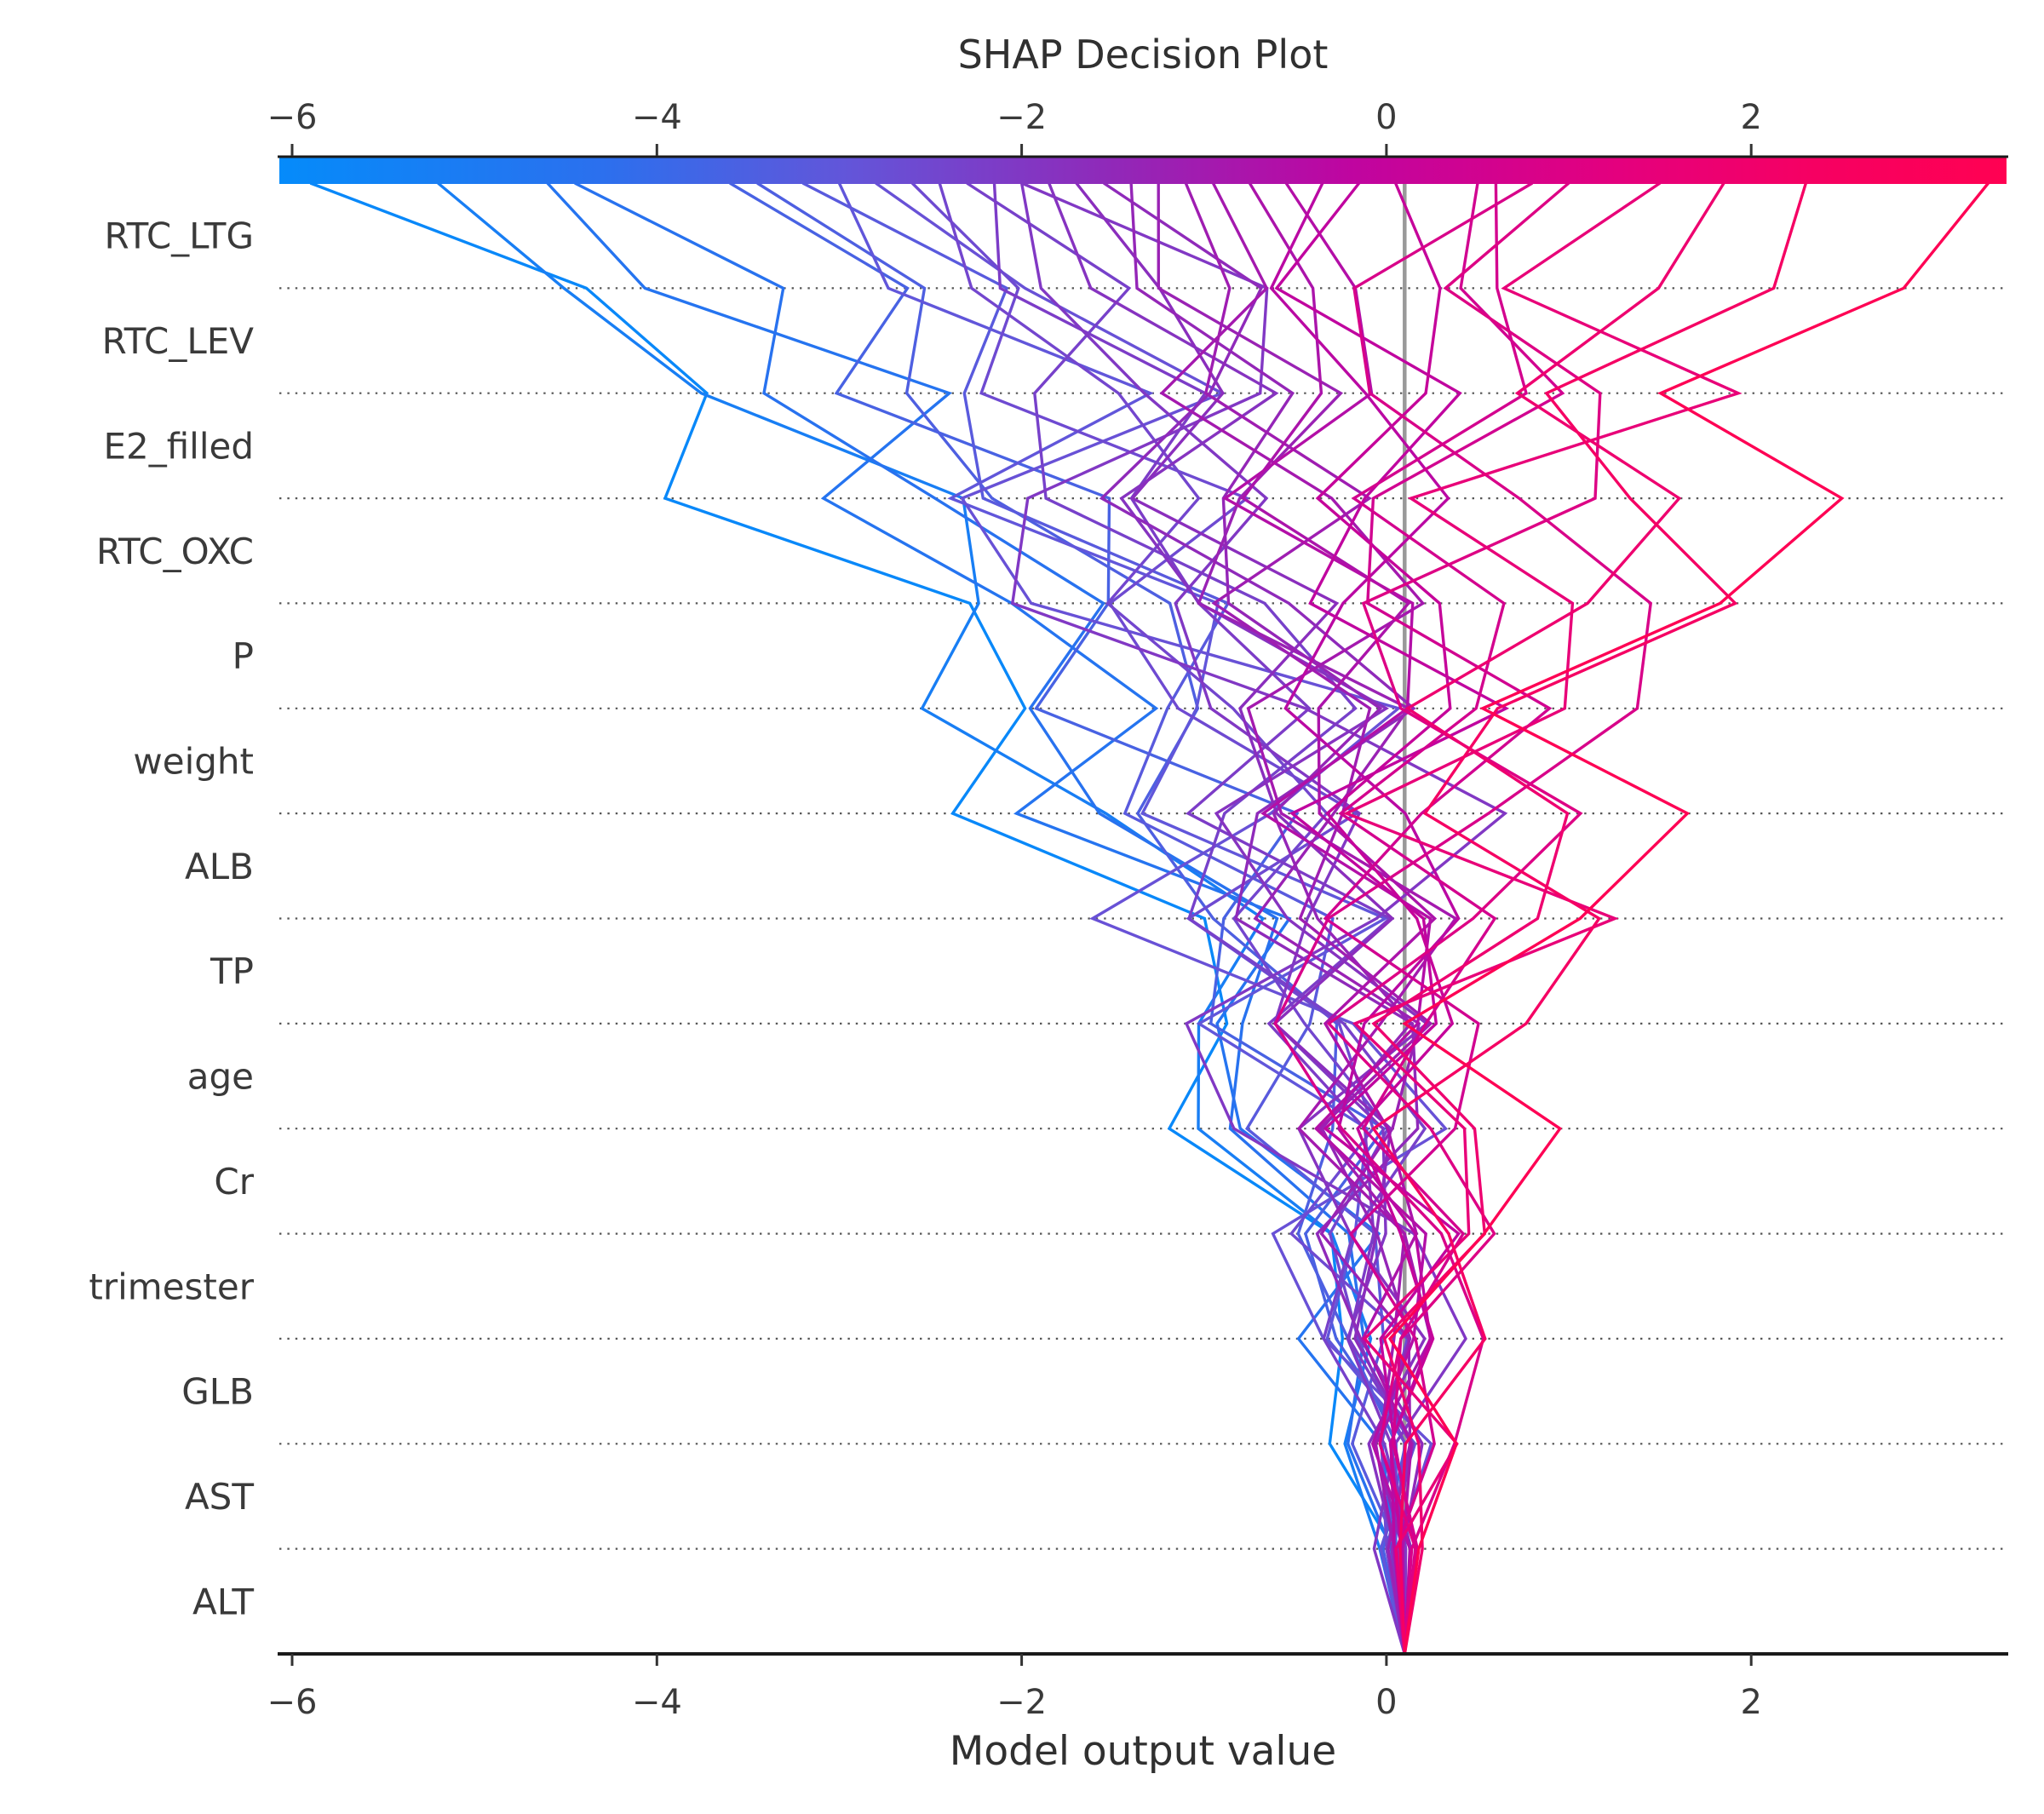 Image resolution: width=2044 pixels, height=1814 pixels. Describe the element at coordinates (1386, 117) in the screenshot. I see `top-axis-tick-label: 0` at that location.